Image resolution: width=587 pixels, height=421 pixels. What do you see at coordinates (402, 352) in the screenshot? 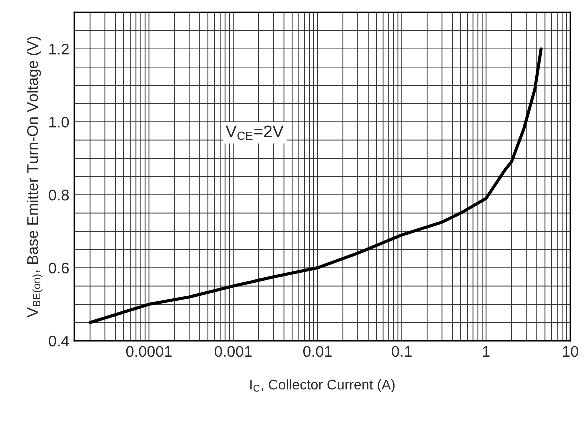
I see `x-tick-label: 0.1` at bounding box center [402, 352].